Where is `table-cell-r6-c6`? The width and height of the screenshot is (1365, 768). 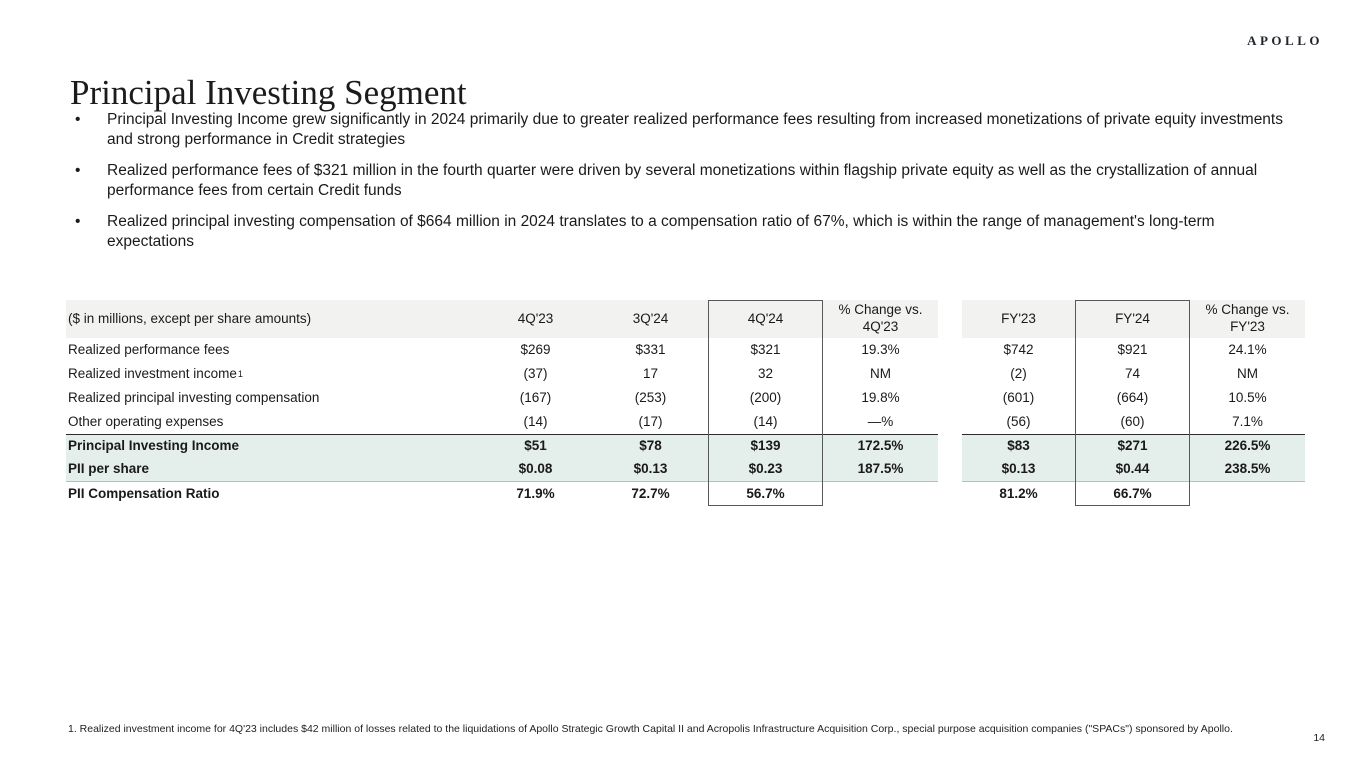 table-cell-r6-c6 is located at coordinates (1247, 494).